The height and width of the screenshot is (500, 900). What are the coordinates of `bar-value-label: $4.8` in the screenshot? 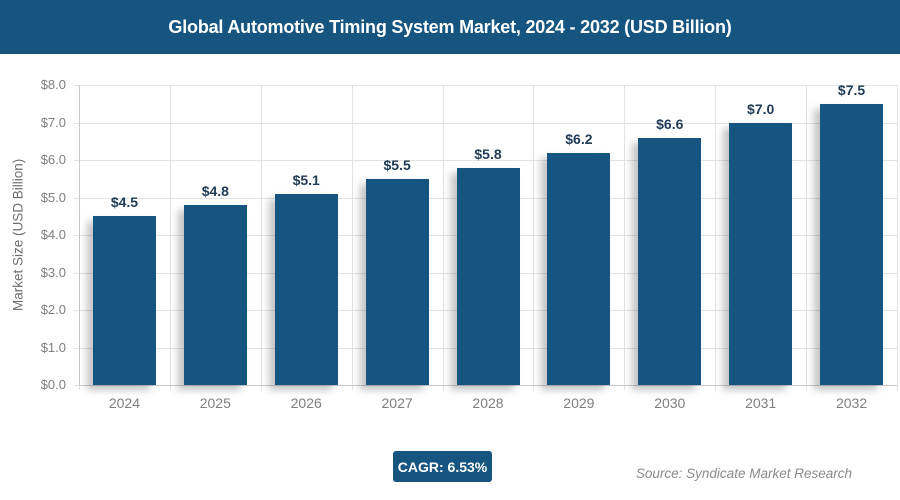 It's located at (215, 191).